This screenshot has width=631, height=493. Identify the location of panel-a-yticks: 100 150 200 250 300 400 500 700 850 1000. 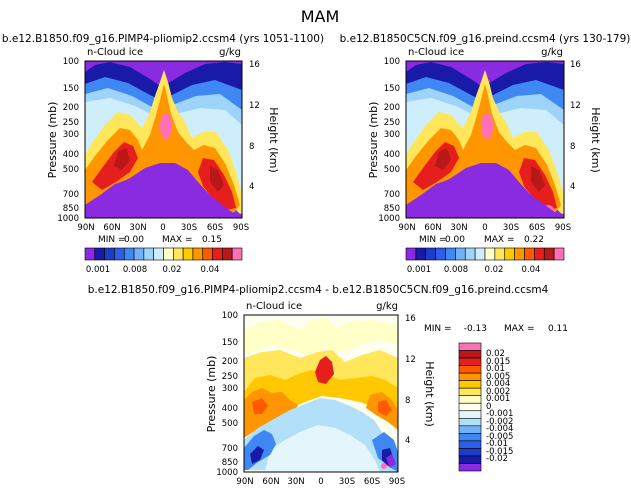
(68, 140).